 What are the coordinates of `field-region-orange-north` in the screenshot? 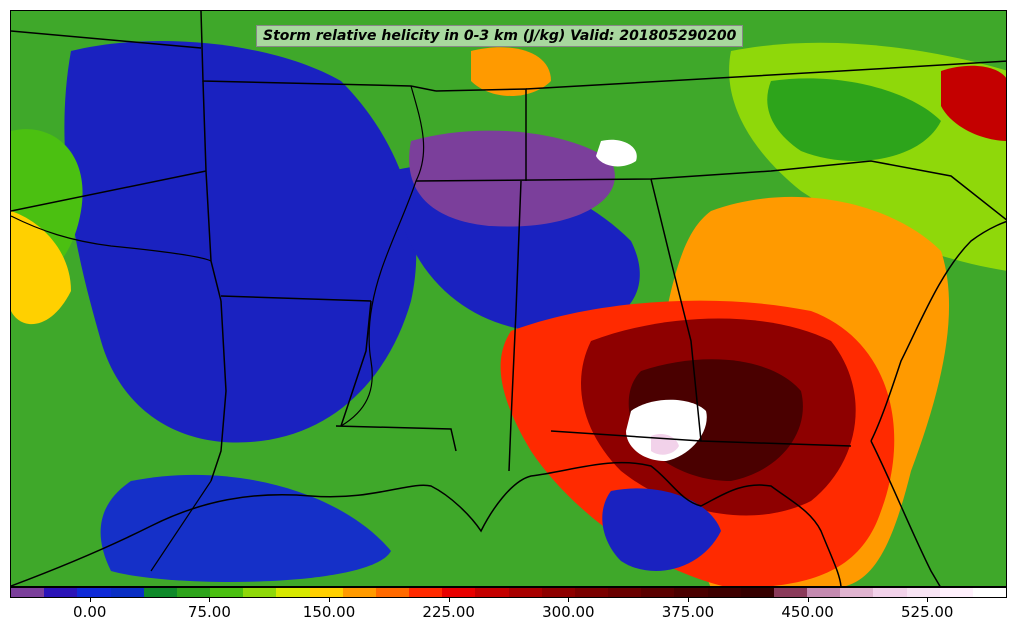 It's located at (511, 71).